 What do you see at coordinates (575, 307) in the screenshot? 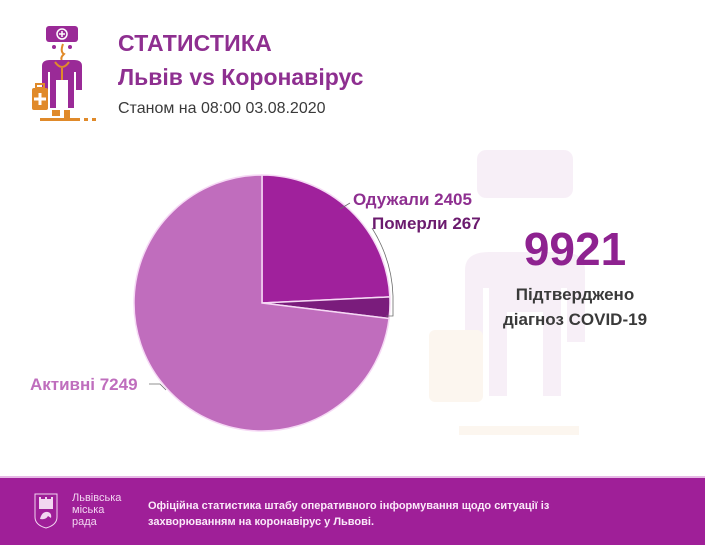
I see `total-confirmed-caption: Підтверджено діагноз COVID-19` at bounding box center [575, 307].